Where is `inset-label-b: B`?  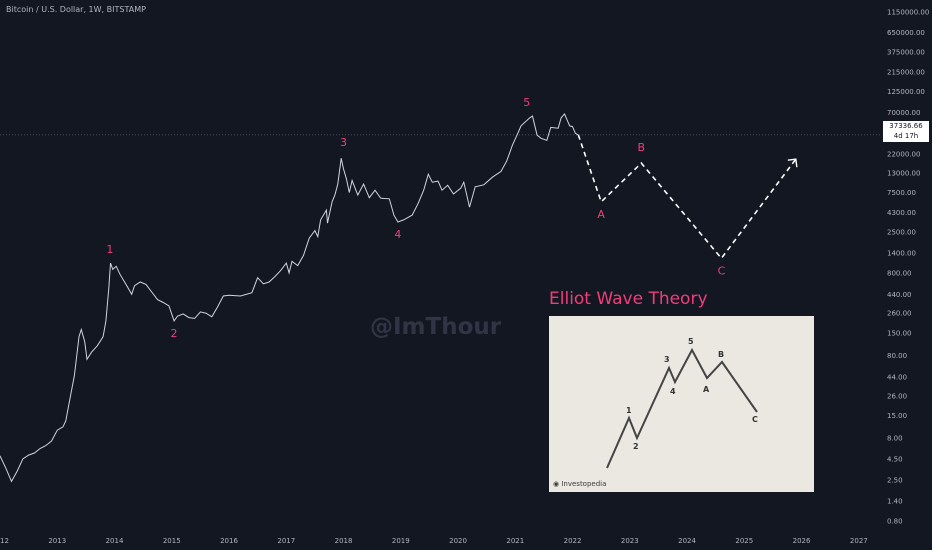 inset-label-b: B is located at coordinates (721, 354).